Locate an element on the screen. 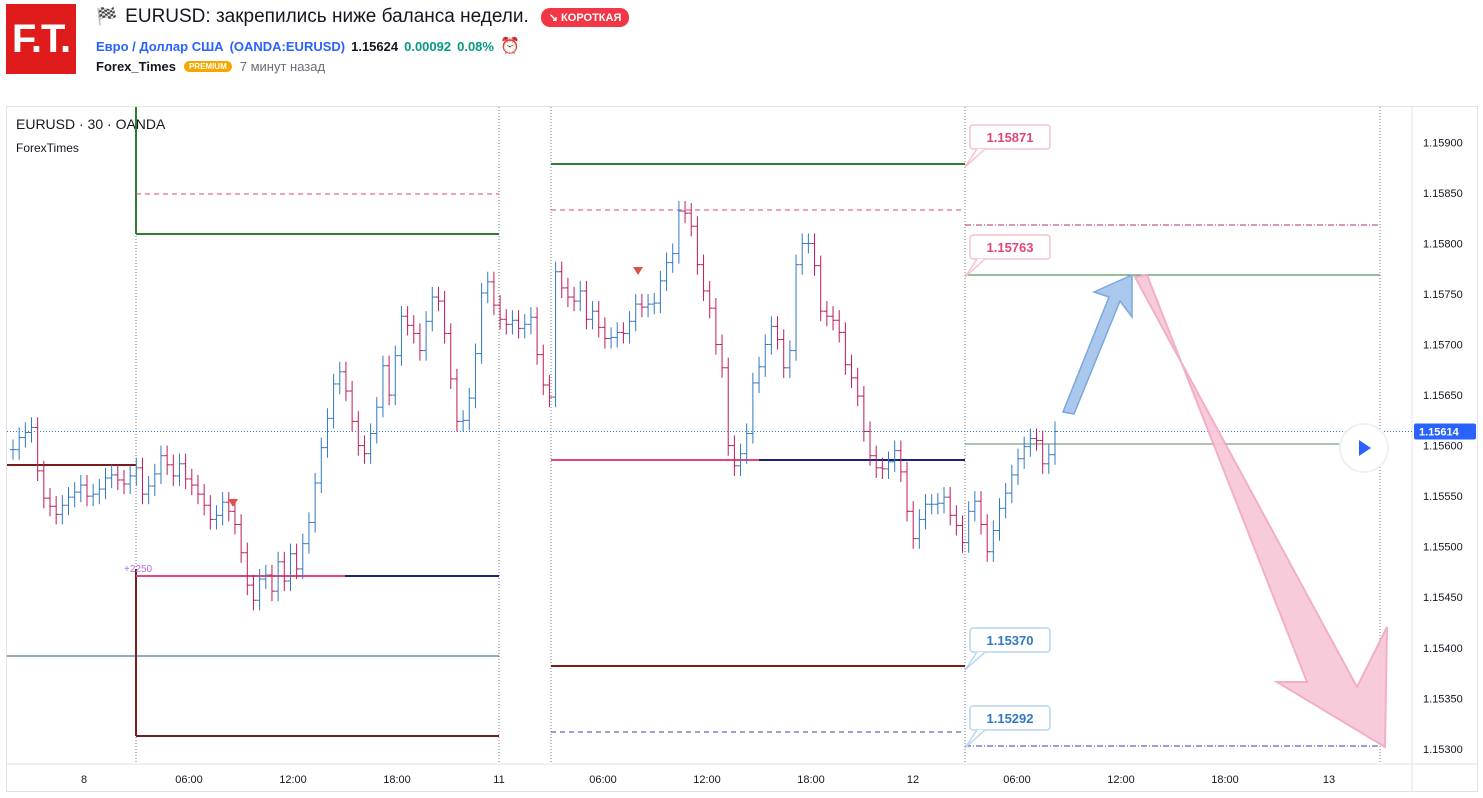 Image resolution: width=1483 pixels, height=798 pixels. forextimes-logo: F.T. is located at coordinates (41, 39).